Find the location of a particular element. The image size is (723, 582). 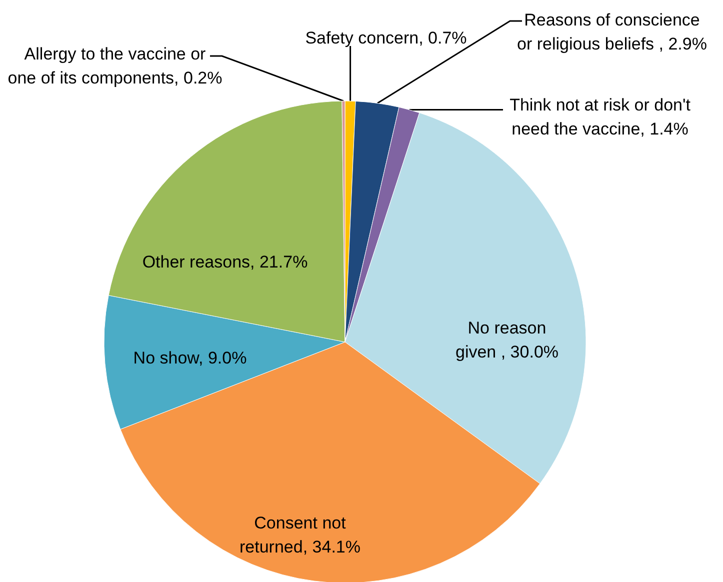

slice-label: Safety concern, 0.7% is located at coordinates (386, 38).